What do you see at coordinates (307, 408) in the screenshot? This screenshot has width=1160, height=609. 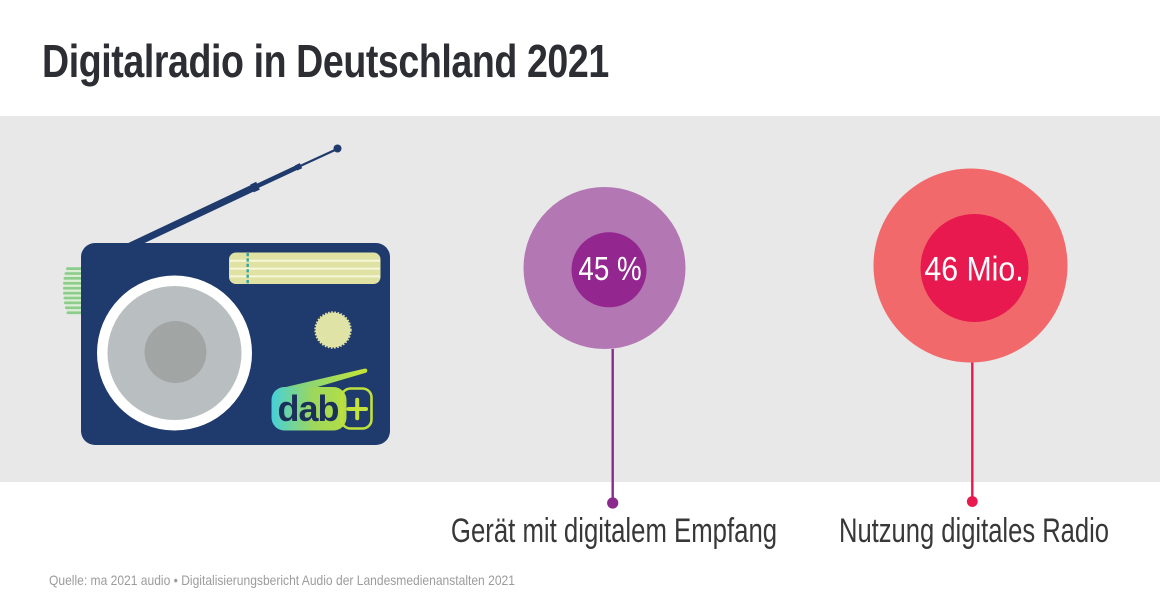 I see `svg-text: dab` at bounding box center [307, 408].